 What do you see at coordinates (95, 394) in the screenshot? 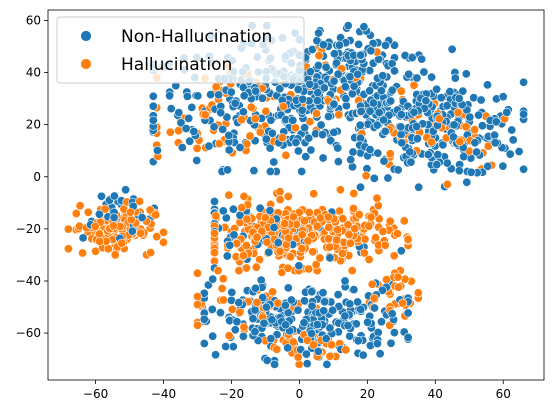
I see `x-tick-label: −60` at bounding box center [95, 394].